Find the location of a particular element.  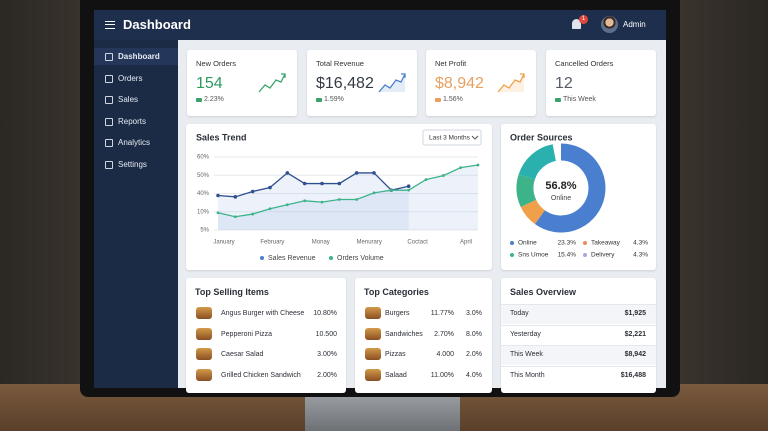

legend-label: Sns Umoe is located at coordinates (533, 255).